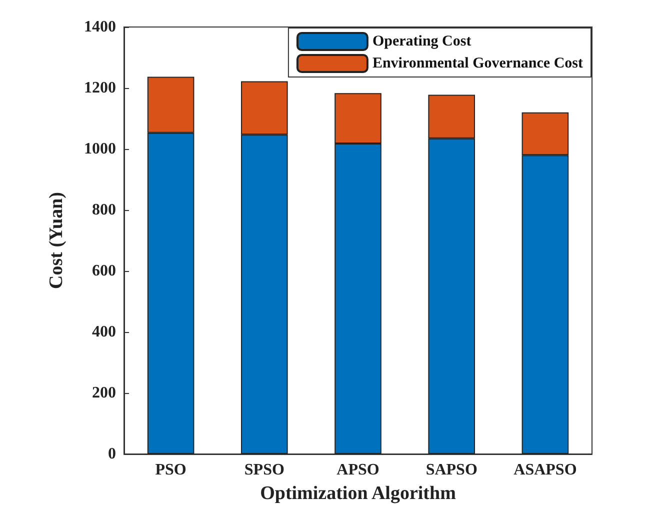  I want to click on y-axis-title: Cost (Yuan), so click(56, 240).